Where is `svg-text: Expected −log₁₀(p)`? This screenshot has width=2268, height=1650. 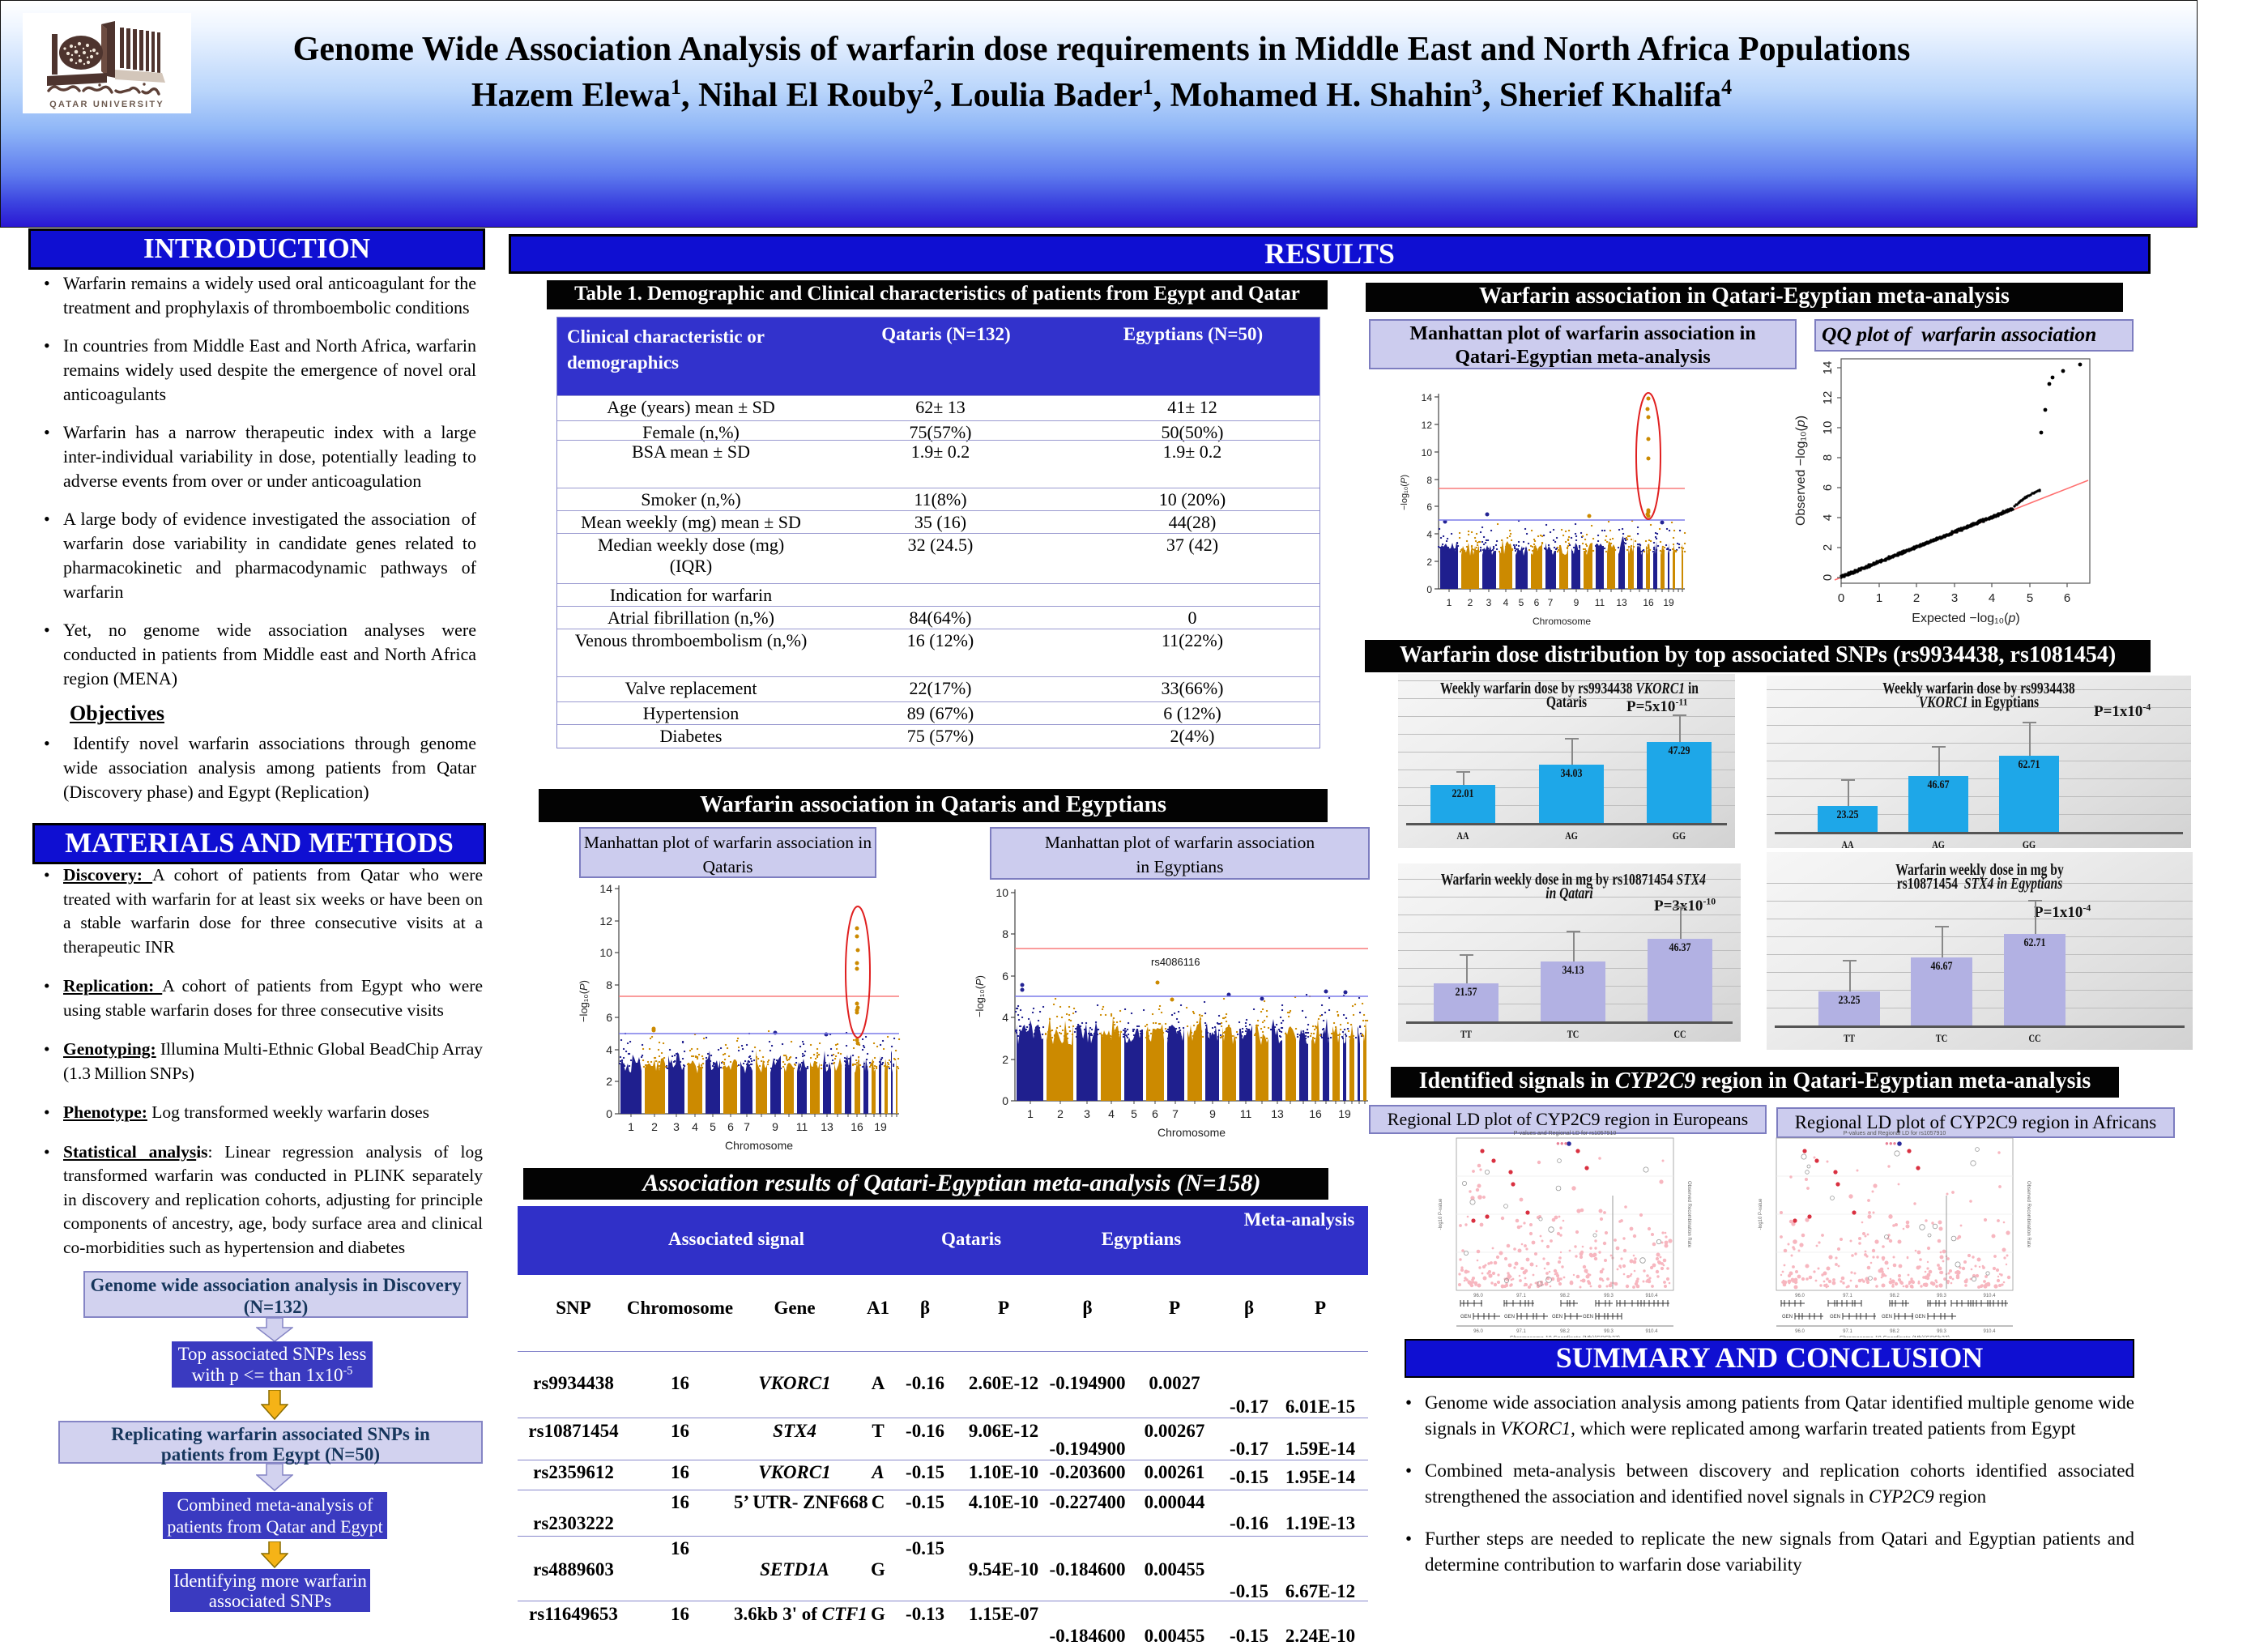 svg-text: Expected −log₁₀(p) is located at coordinates (1965, 618).